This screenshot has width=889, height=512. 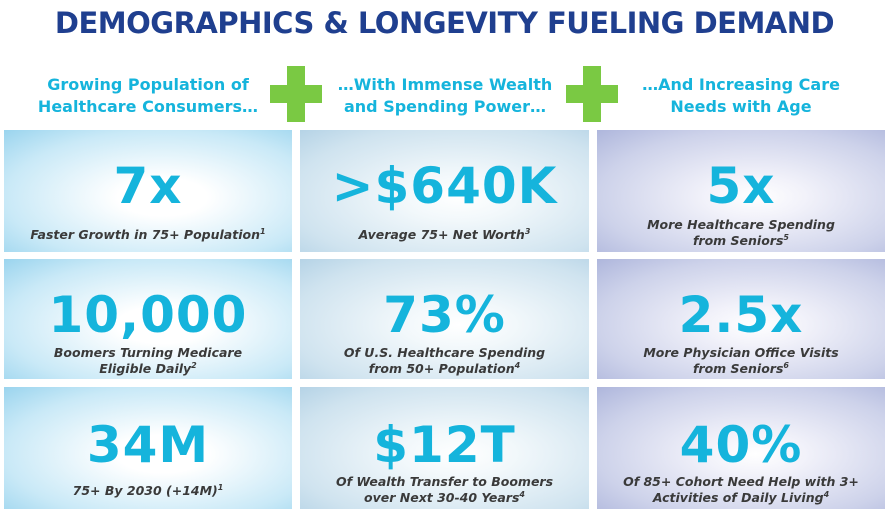 I want to click on stat-caption-line: Boomers Turning Medicare, so click(x=148, y=352).